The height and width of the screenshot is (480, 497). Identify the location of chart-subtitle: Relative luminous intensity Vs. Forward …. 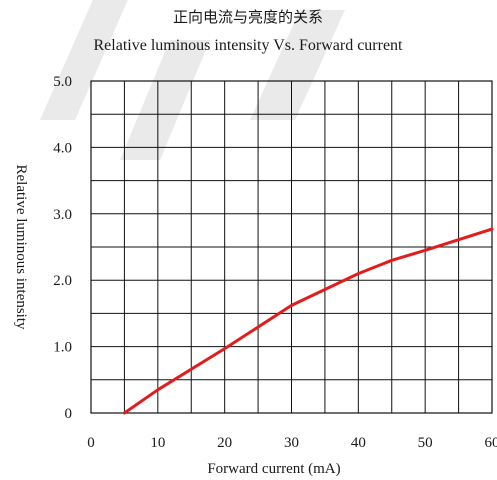
(249, 45).